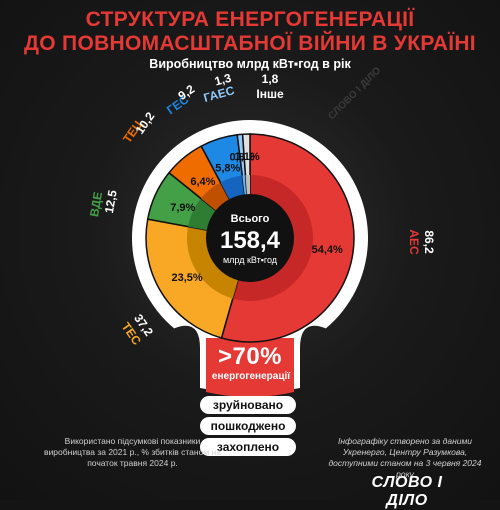 This screenshot has width=500, height=510. Describe the element at coordinates (248, 447) in the screenshot. I see `callout-occupied: захоплено` at that location.